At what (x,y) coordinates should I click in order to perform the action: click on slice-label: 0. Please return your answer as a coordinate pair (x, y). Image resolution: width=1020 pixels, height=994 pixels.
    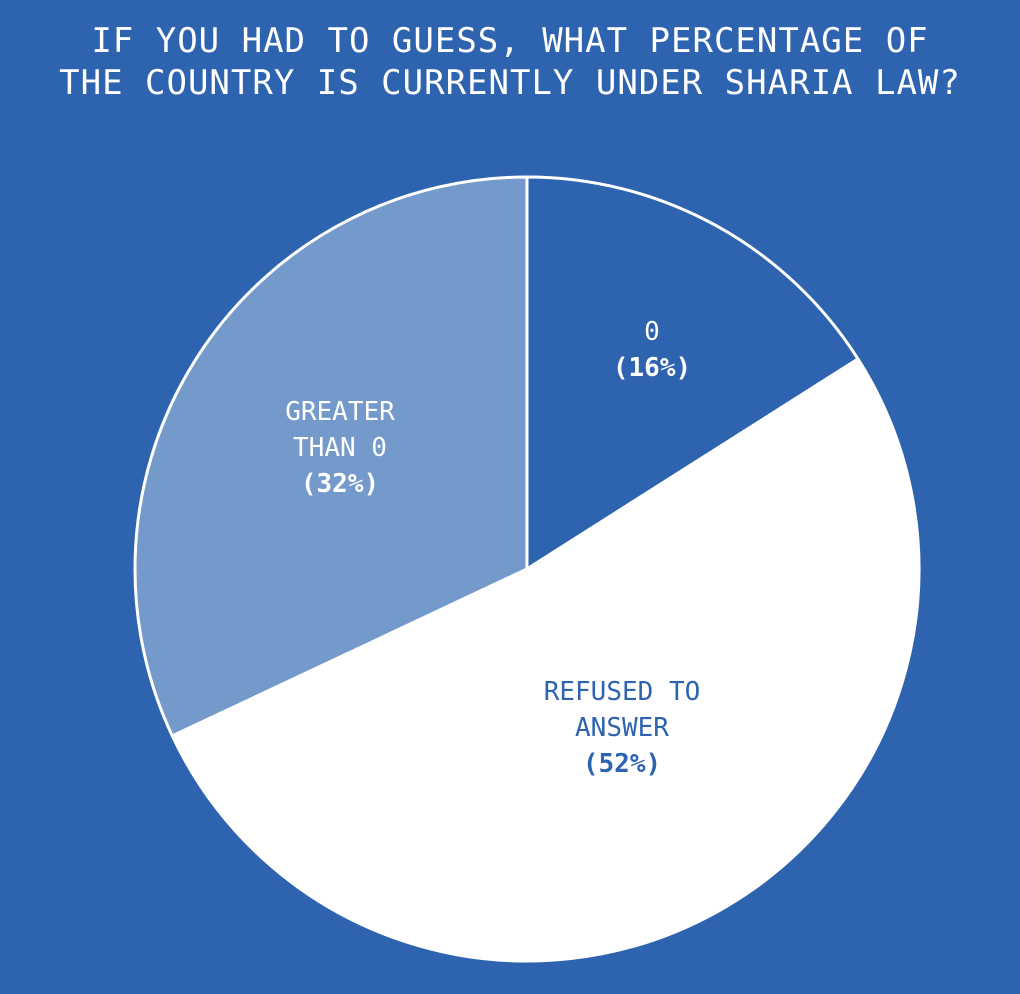
    Looking at the image, I should click on (652, 332).